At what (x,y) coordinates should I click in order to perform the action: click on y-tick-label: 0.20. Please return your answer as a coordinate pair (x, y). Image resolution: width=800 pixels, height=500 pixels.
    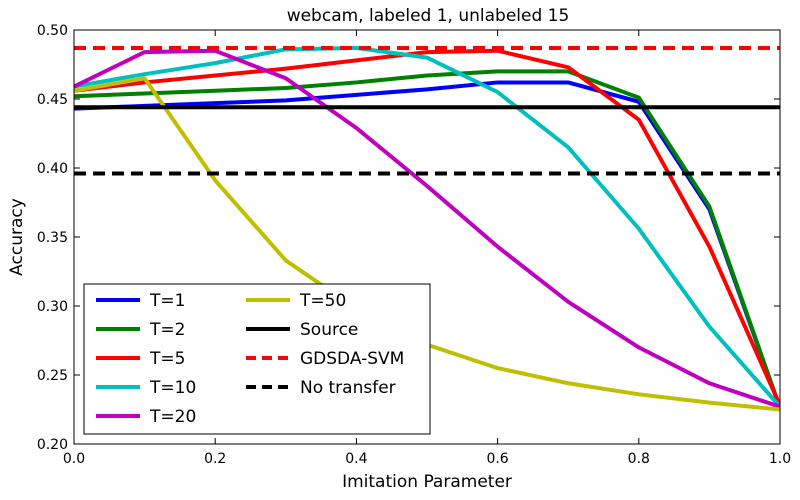
    Looking at the image, I should click on (52, 445).